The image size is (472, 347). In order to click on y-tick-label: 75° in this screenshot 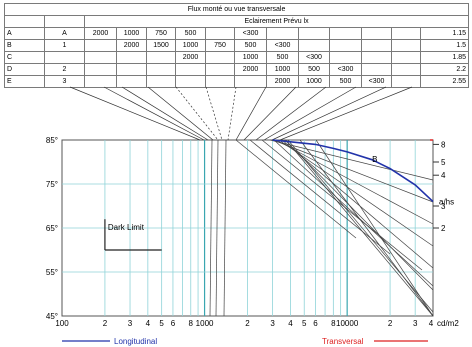, I will do `click(52, 184)`.